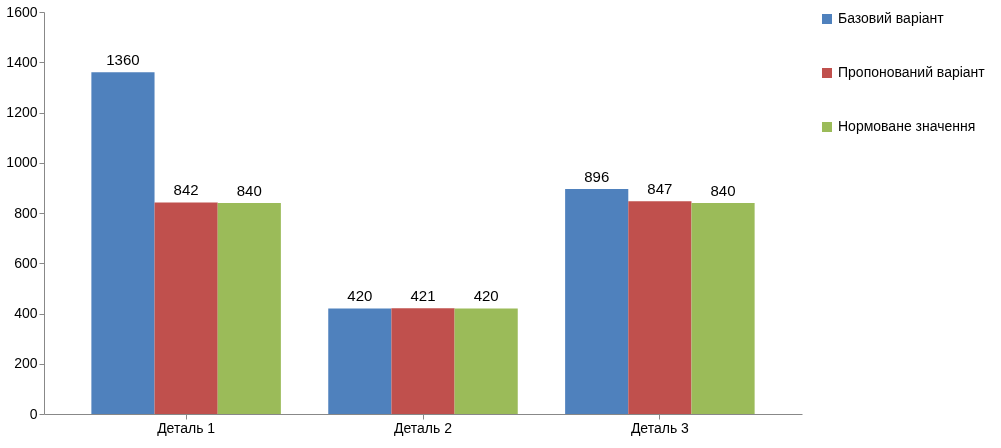 The width and height of the screenshot is (1001, 448). Describe the element at coordinates (660, 427) in the screenshot. I see `x-tick-label: Деталь 3` at that location.